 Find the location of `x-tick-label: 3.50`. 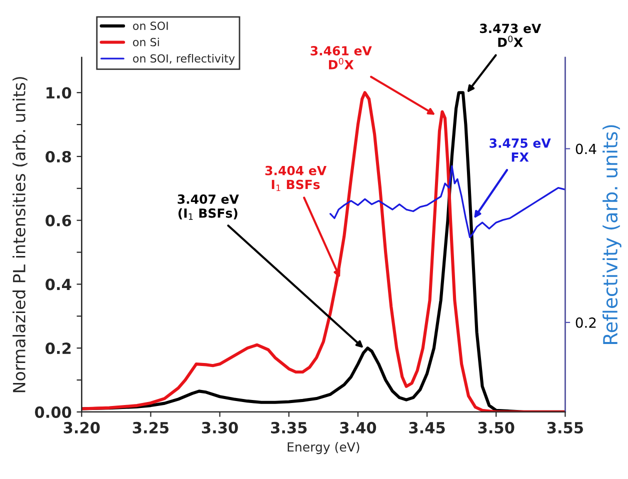

x-tick-label: 3.50 is located at coordinates (496, 428).